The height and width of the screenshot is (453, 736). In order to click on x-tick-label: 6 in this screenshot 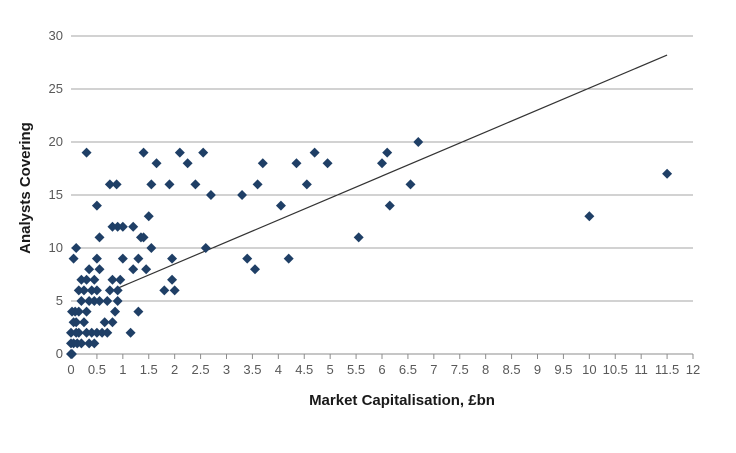, I will do `click(381, 369)`.